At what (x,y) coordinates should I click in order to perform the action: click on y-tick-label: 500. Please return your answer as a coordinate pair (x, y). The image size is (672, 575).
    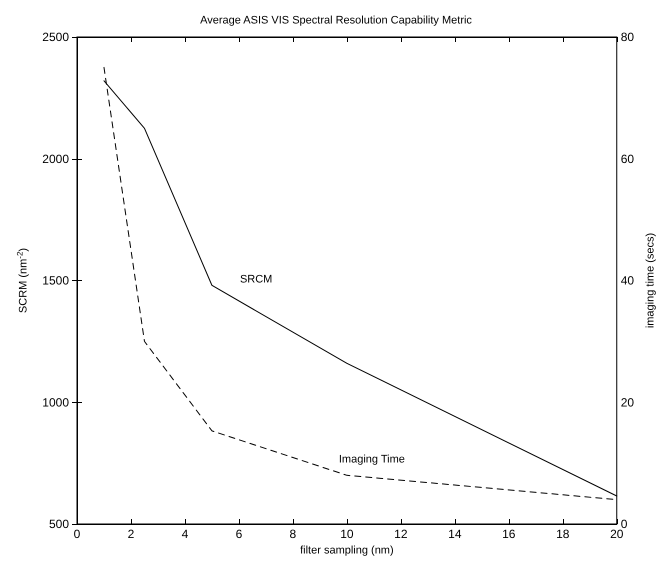
    Looking at the image, I should click on (59, 524).